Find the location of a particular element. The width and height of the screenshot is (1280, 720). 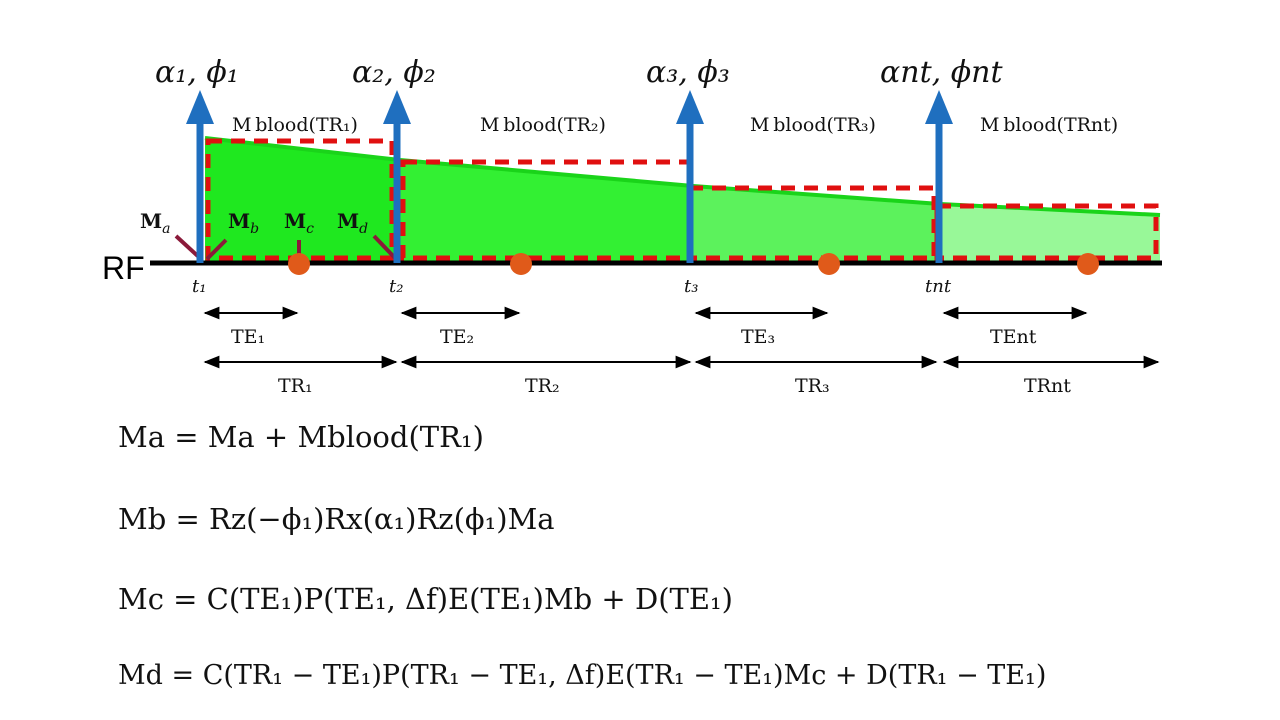

time-label-4: tnt is located at coordinates (938, 286).